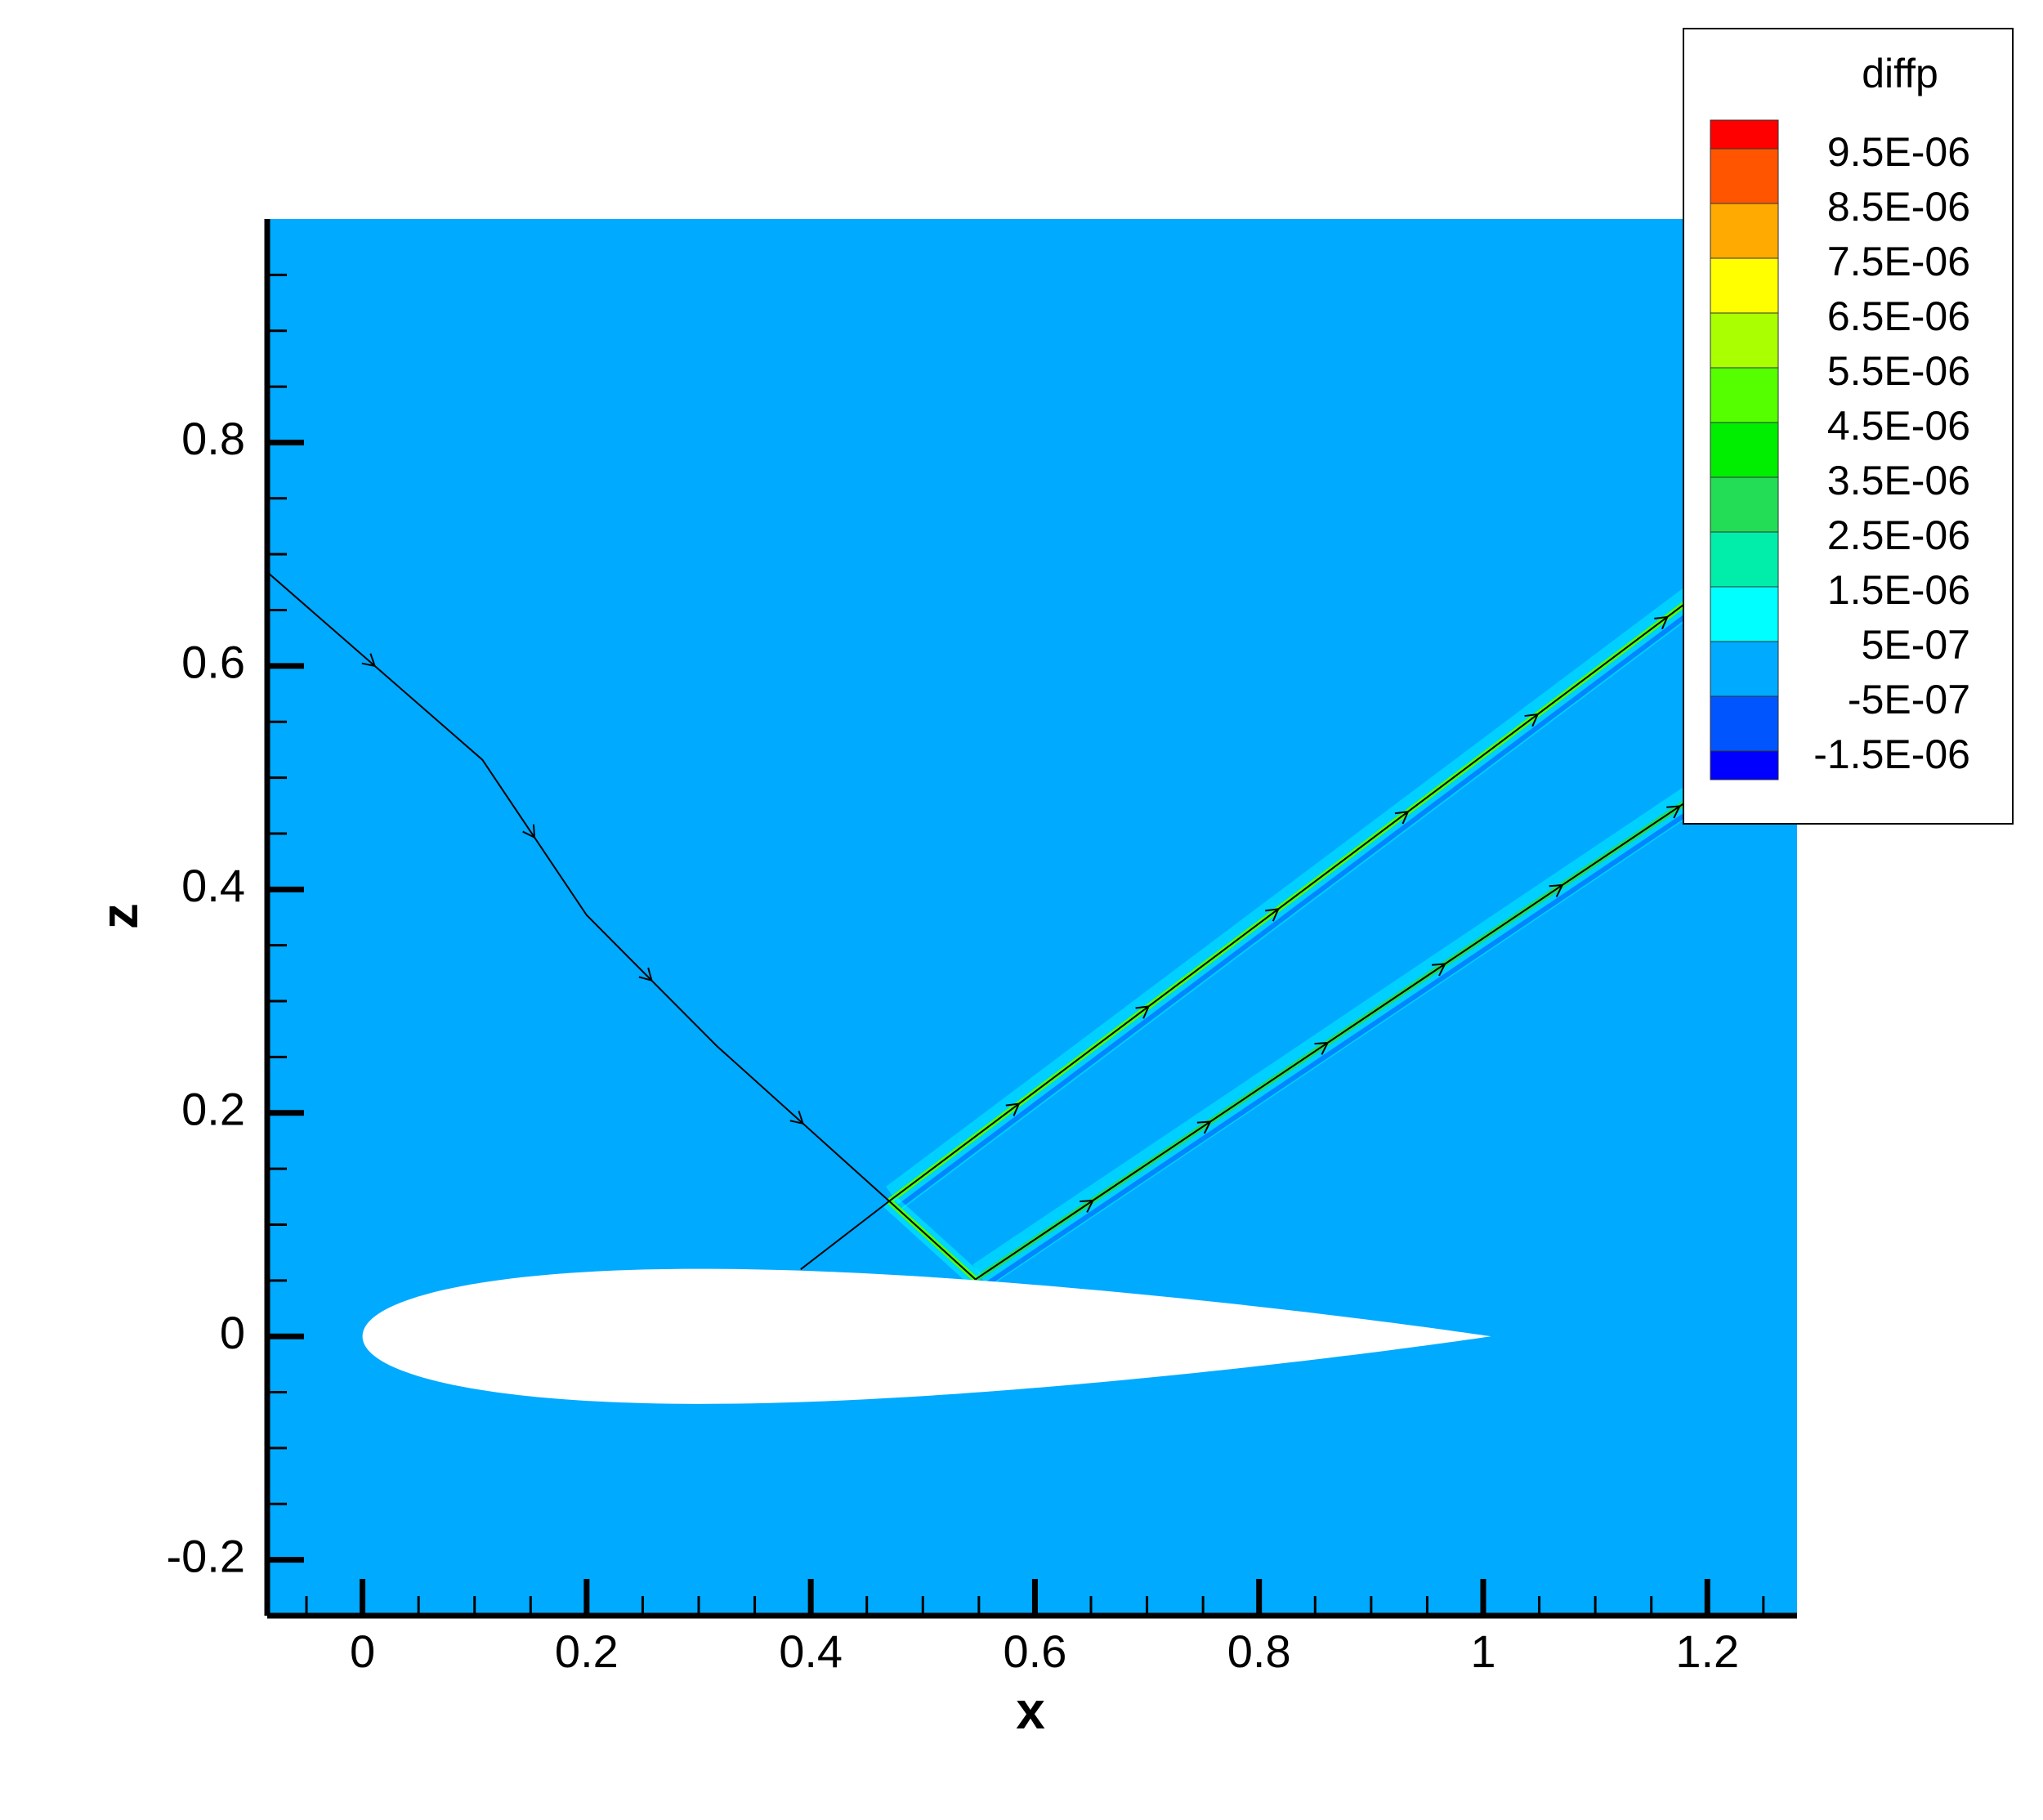 Image resolution: width=2043 pixels, height=1820 pixels. Describe the element at coordinates (811, 1651) in the screenshot. I see `x-tick-label: 0.4` at that location.